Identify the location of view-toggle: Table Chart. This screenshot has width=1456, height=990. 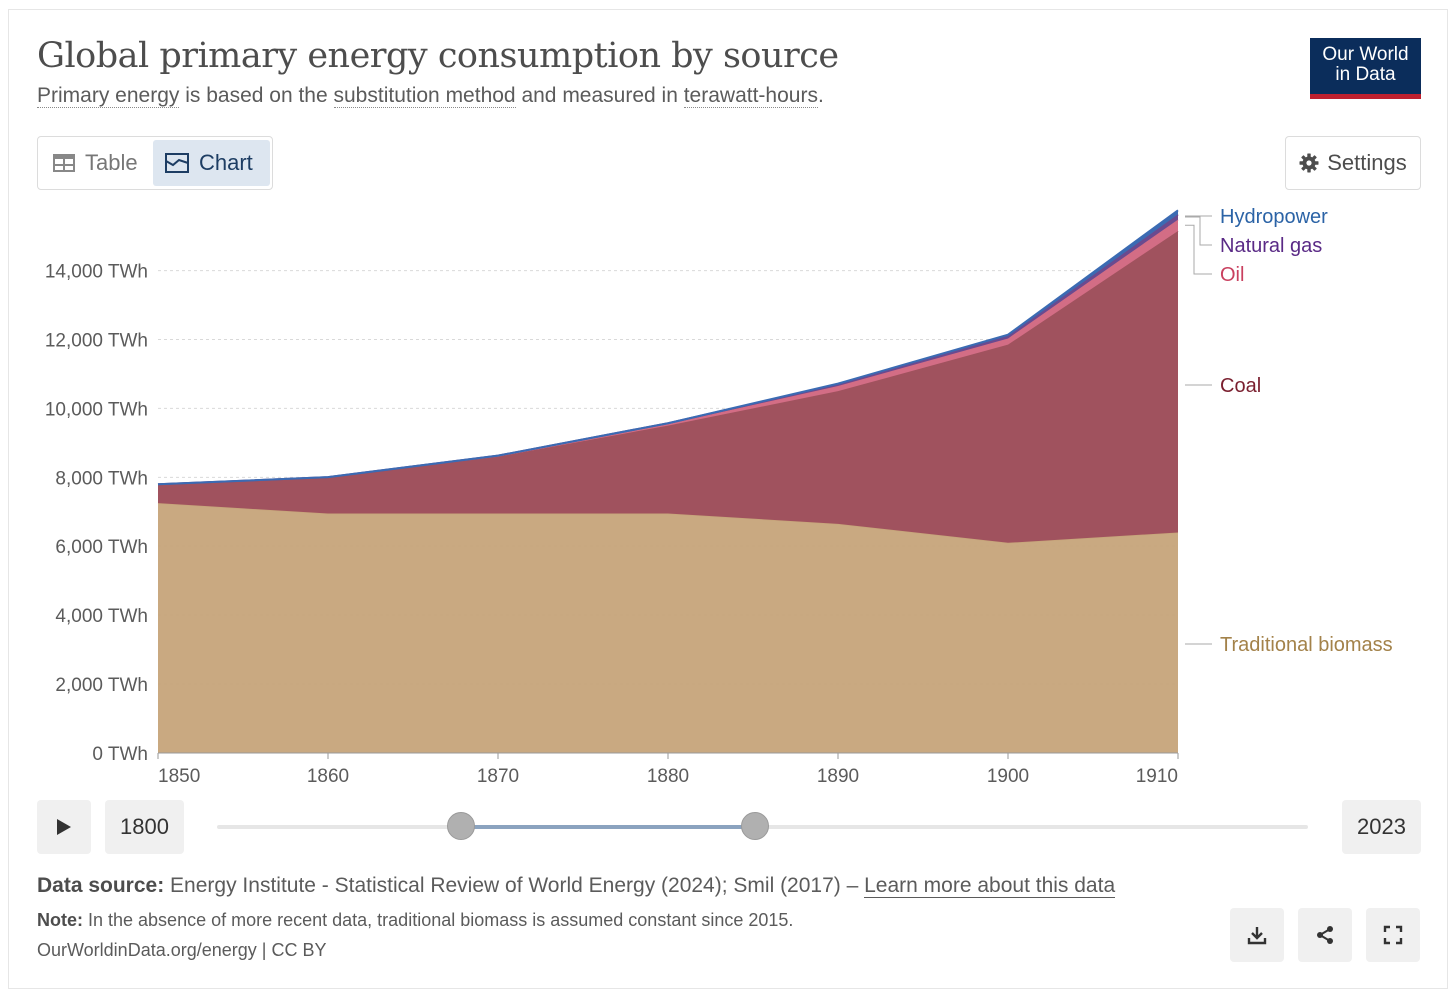
(155, 163).